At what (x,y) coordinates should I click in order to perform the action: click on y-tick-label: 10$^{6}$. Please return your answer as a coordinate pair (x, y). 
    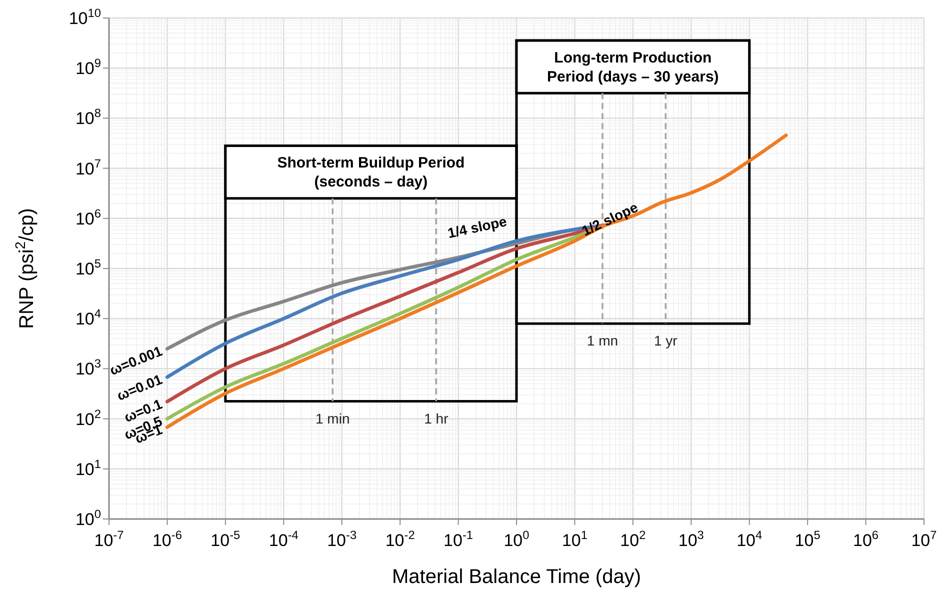
    Looking at the image, I should click on (88, 217).